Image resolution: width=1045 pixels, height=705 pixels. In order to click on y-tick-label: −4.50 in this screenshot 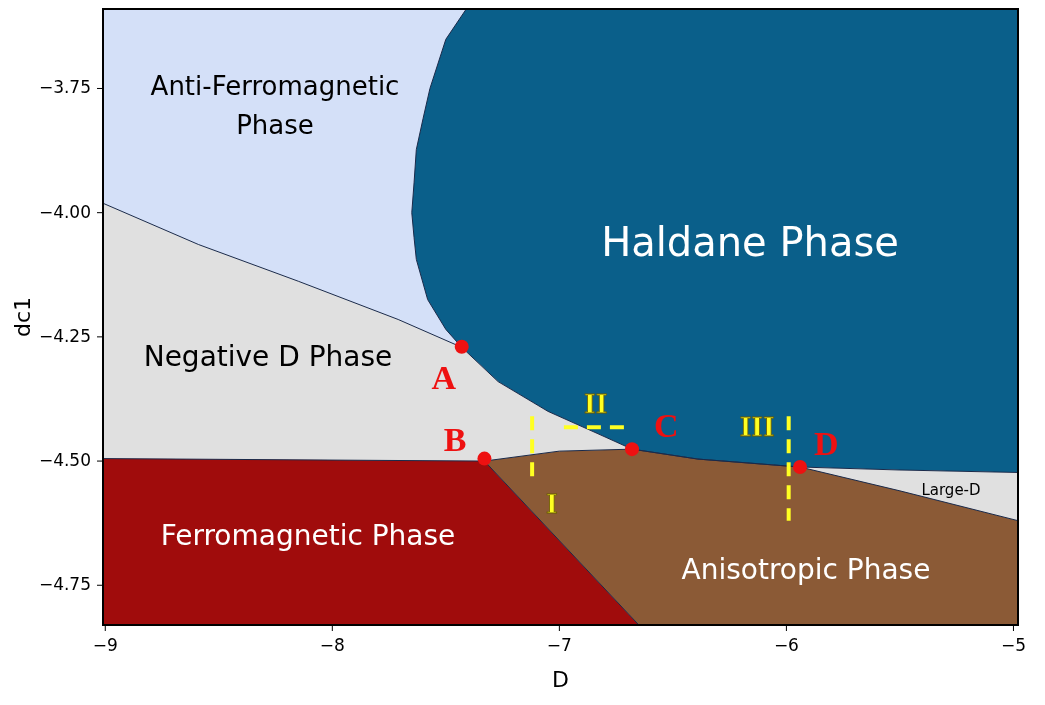, I will do `click(64, 460)`.